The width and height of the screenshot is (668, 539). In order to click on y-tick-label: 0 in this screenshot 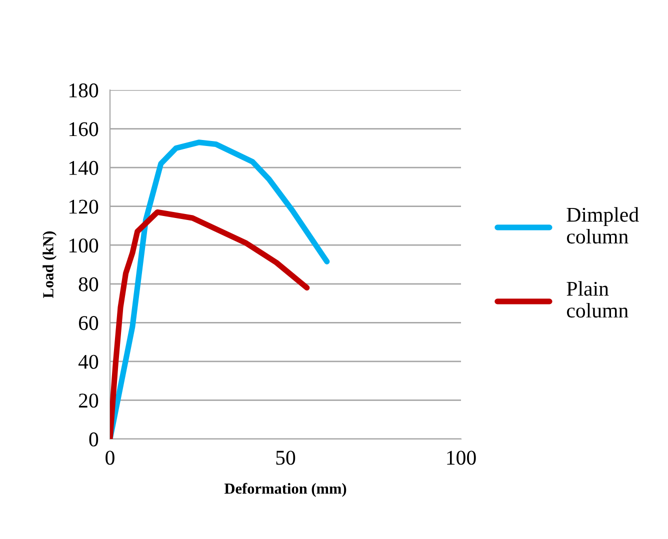, I will do `click(93, 439)`.